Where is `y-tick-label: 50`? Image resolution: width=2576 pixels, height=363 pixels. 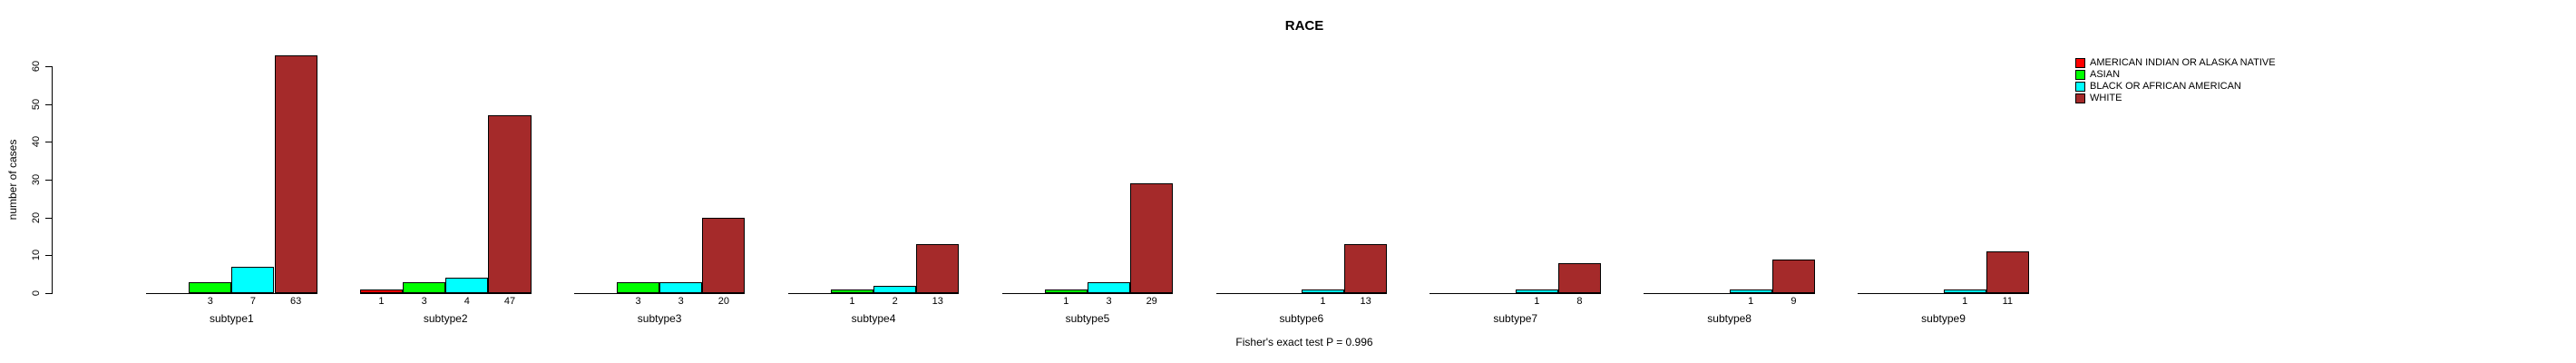 y-tick-label: 50 is located at coordinates (36, 104).